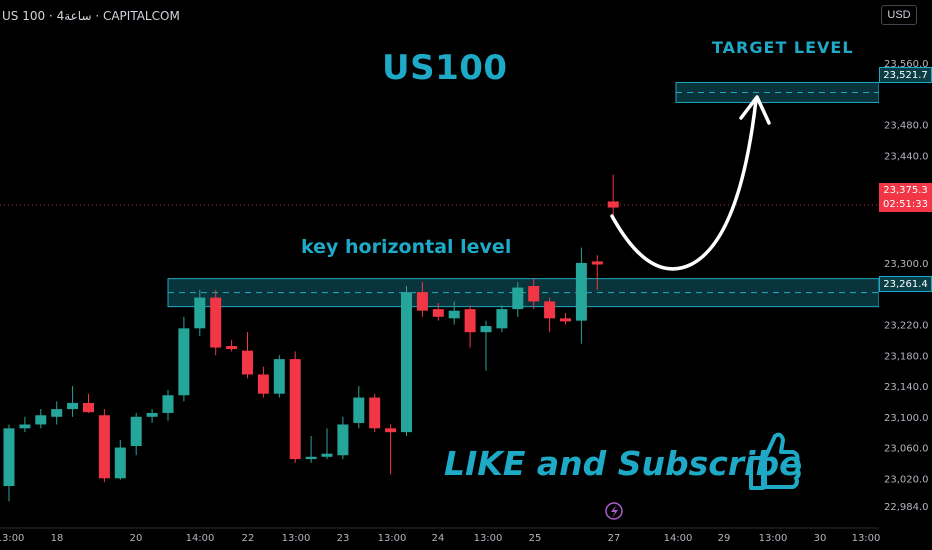  What do you see at coordinates (905, 191) in the screenshot?
I see `last-price-tag: 23,375.3` at bounding box center [905, 191].